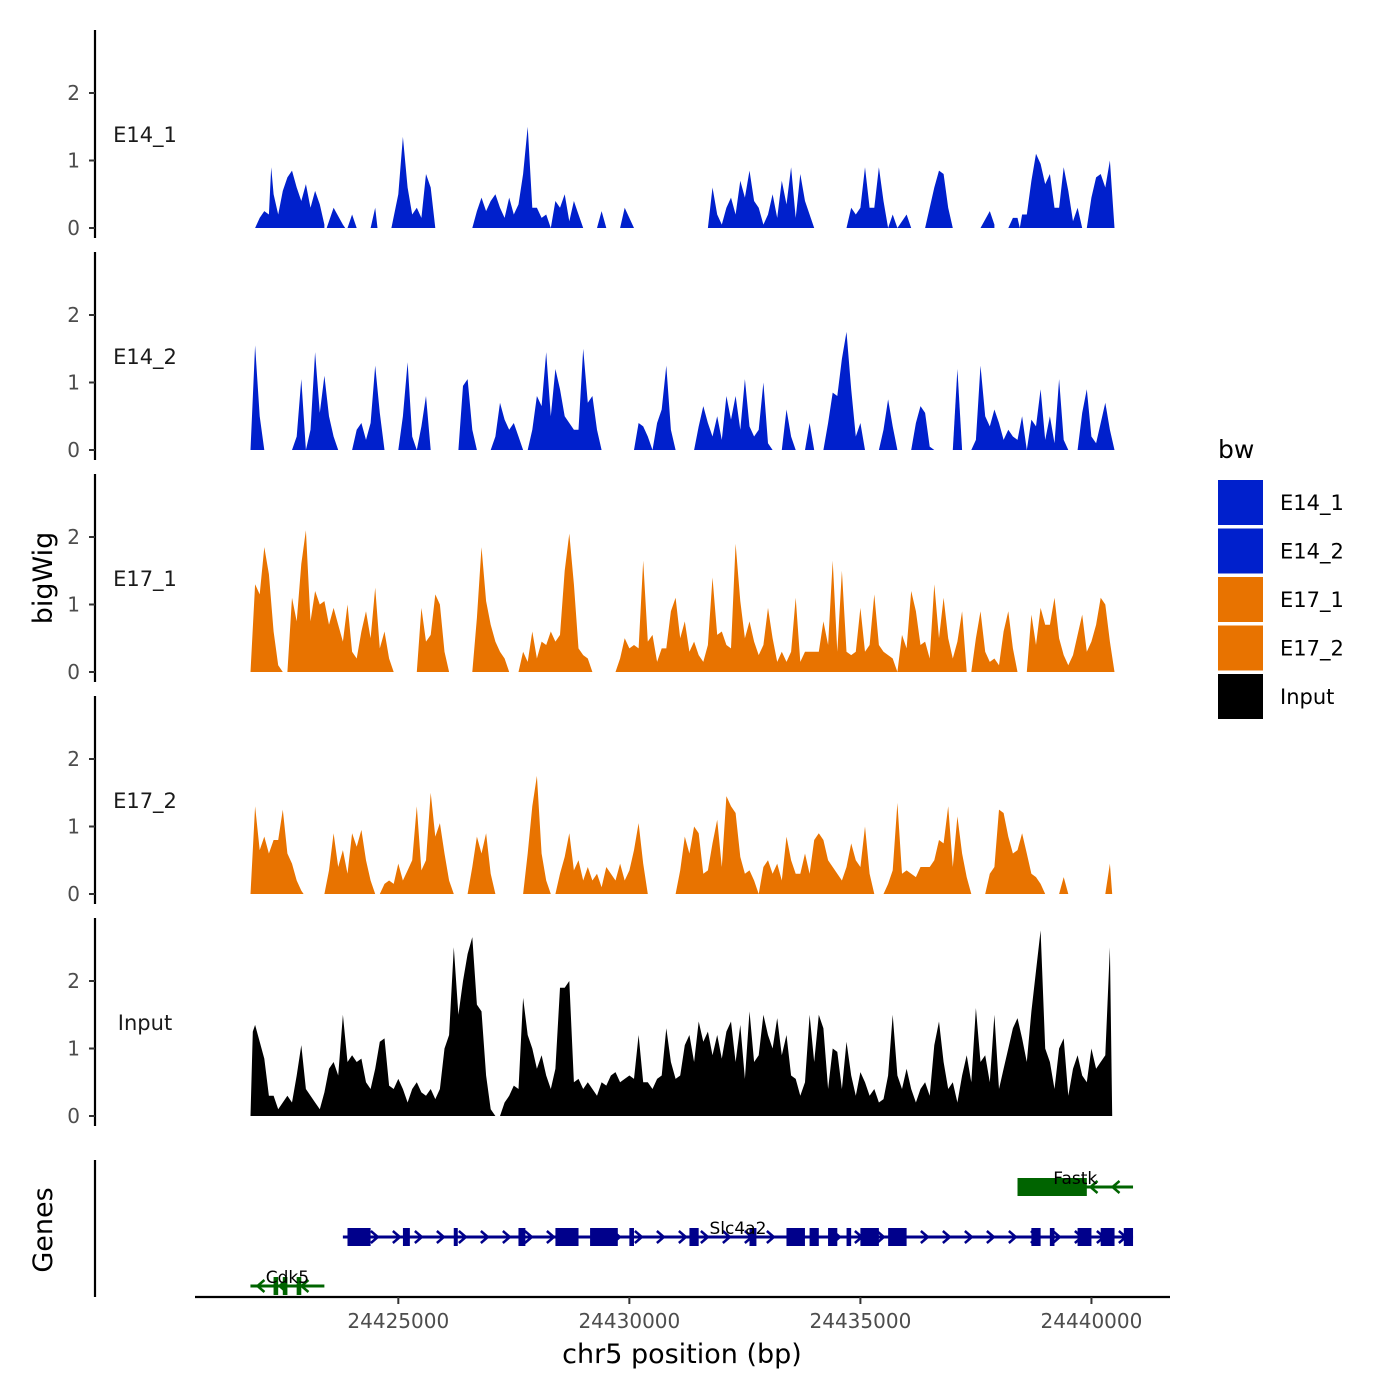 The height and width of the screenshot is (1400, 1400). What do you see at coordinates (73, 537) in the screenshot?
I see `y-tick-label-e17-1-2: 2` at bounding box center [73, 537].